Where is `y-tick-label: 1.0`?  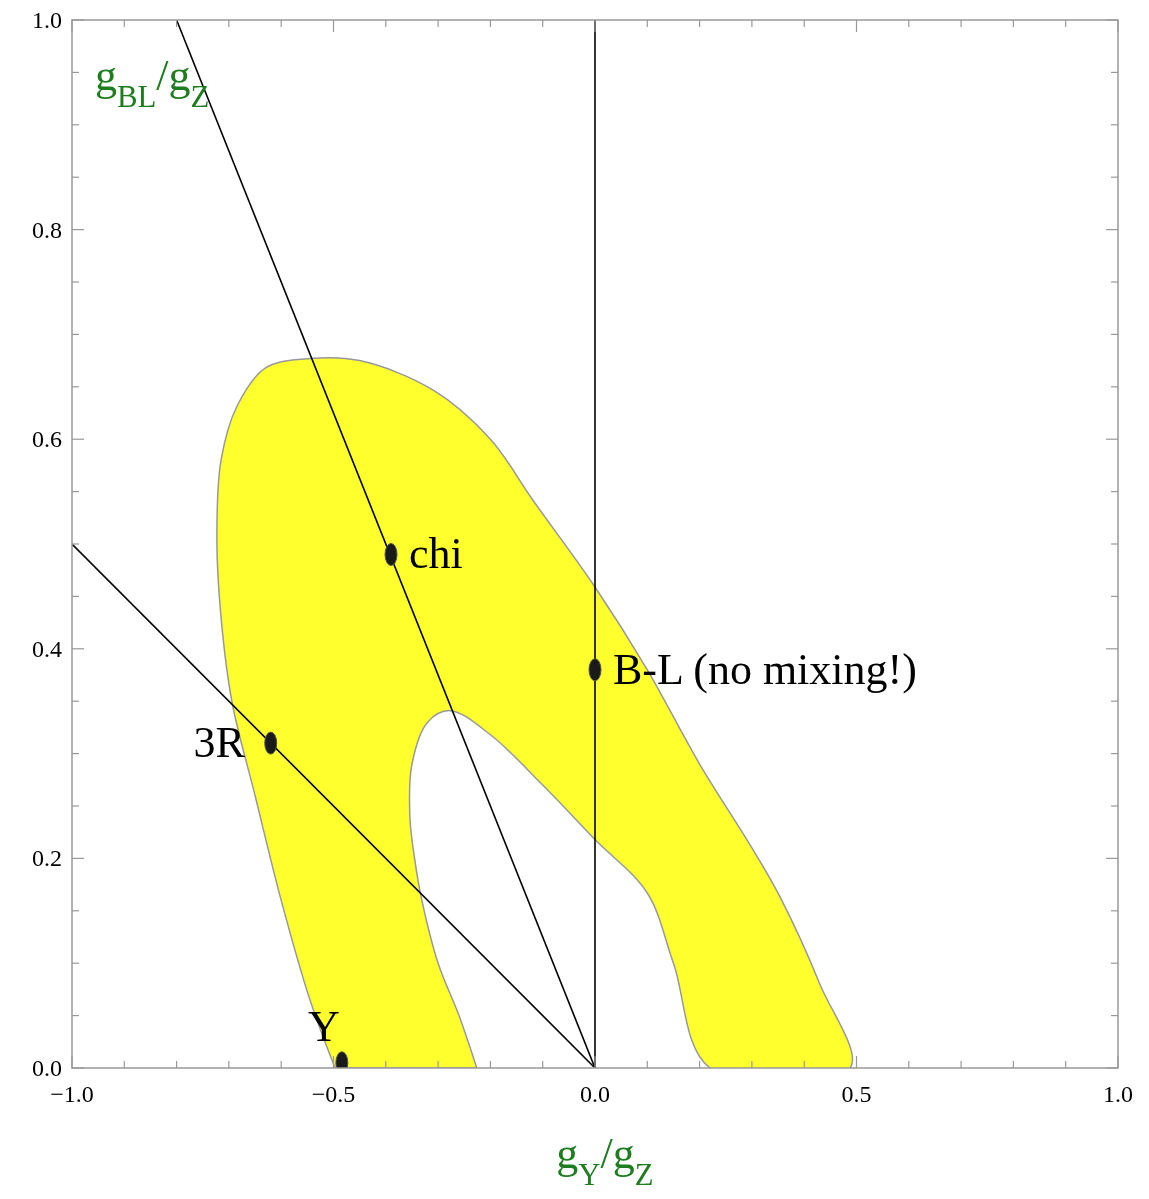 y-tick-label: 1.0 is located at coordinates (47, 20).